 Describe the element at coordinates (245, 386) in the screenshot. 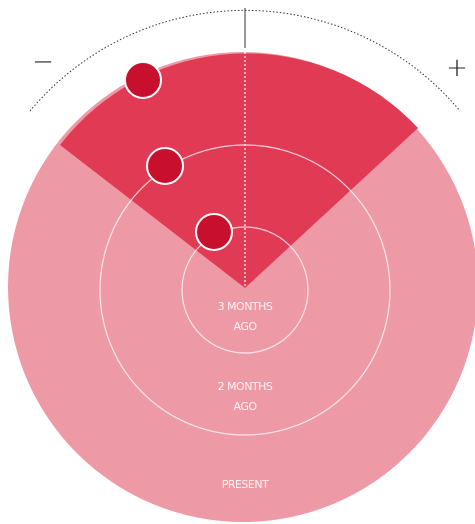

I see `ring-label: 2 MONTHS` at that location.